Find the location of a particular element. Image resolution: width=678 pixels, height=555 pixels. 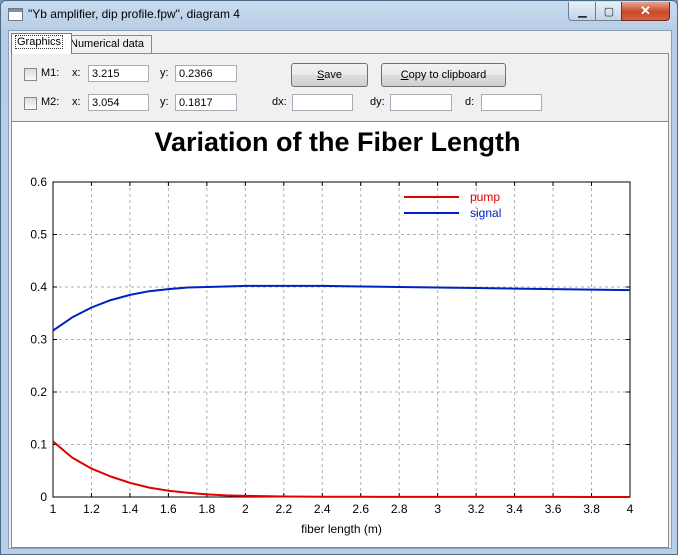

m2-checkbox is located at coordinates (30, 103).